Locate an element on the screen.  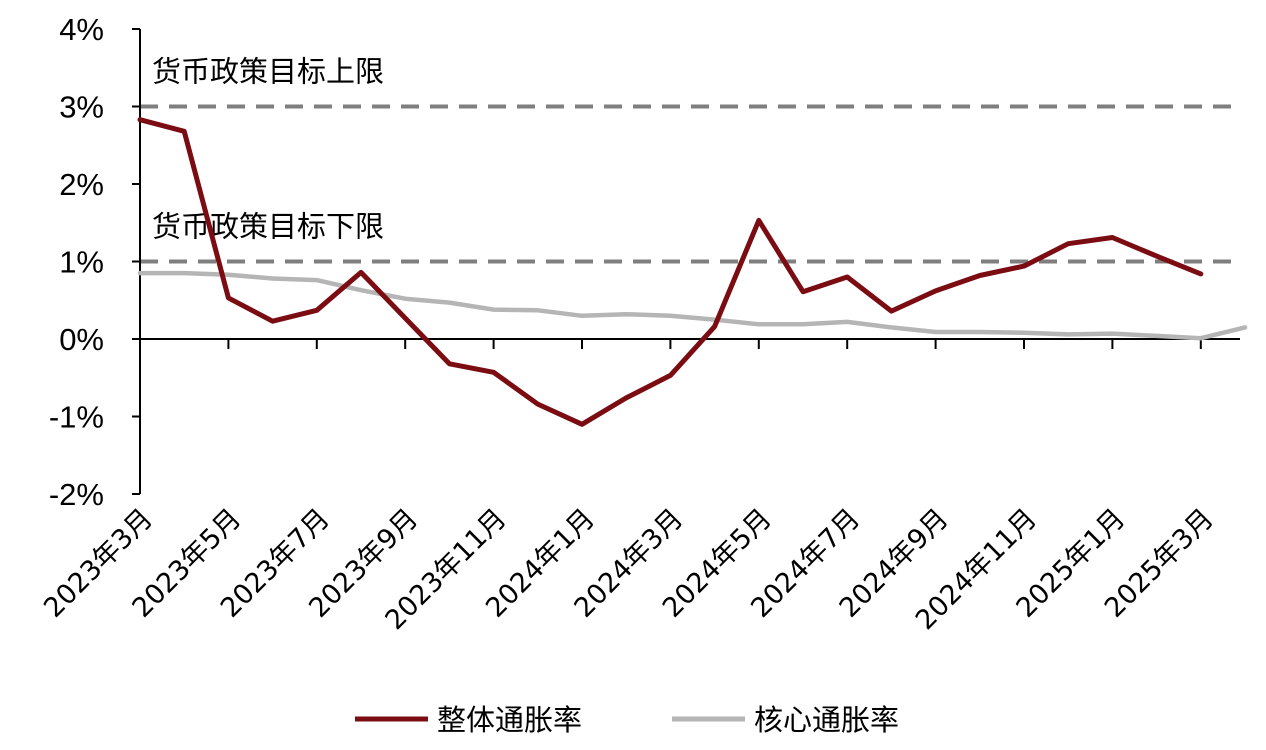
y-tick-label: 2% is located at coordinates (81, 184).